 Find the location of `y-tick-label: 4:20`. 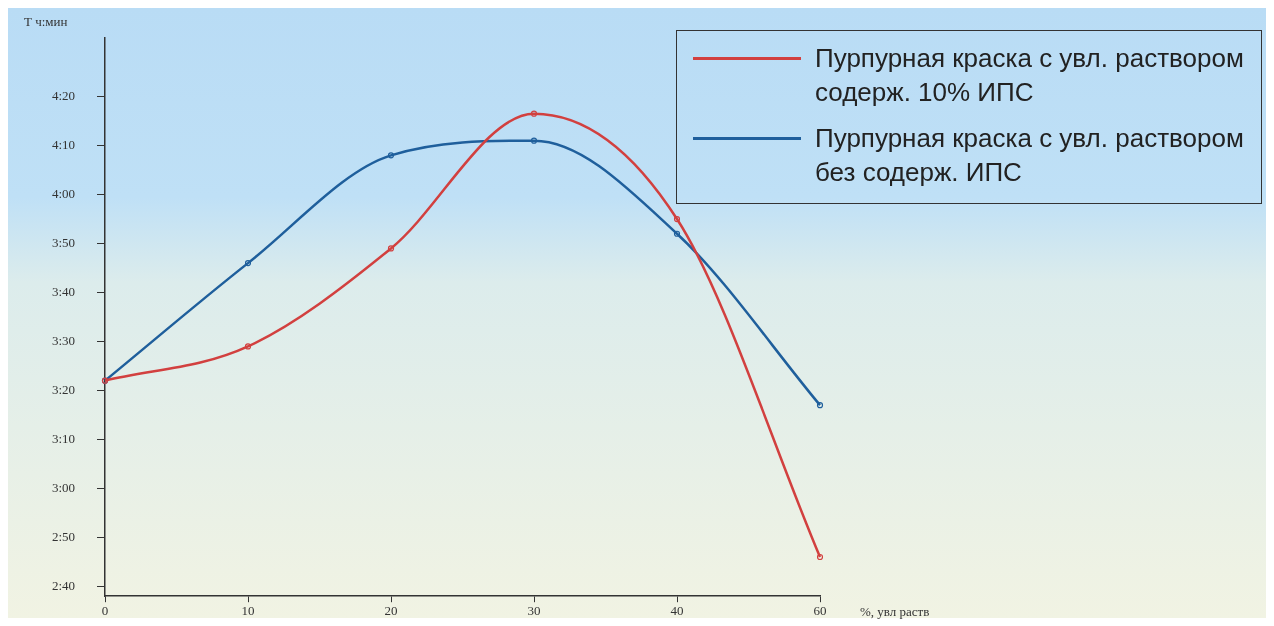

y-tick-label: 4:20 is located at coordinates (63, 95).